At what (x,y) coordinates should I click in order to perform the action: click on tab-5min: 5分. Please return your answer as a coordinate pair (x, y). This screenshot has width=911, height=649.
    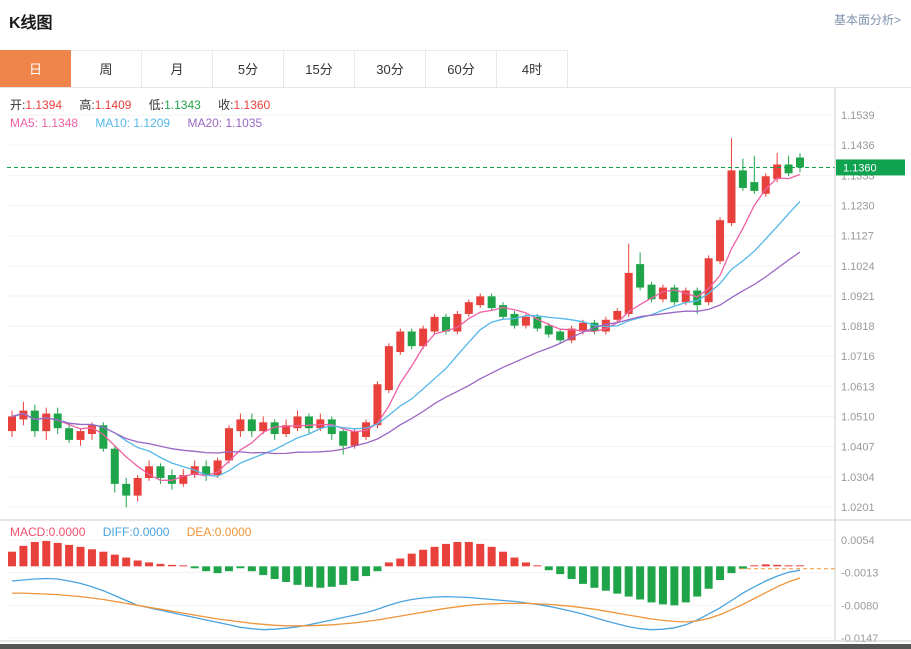
    Looking at the image, I should click on (248, 68).